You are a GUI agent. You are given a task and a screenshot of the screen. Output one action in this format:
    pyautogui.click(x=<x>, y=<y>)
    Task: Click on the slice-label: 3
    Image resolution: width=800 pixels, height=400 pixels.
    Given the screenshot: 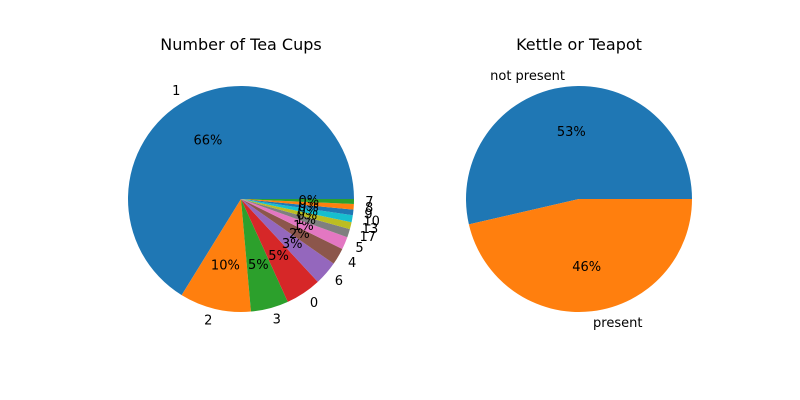 What is the action you would take?
    pyautogui.click(x=277, y=320)
    